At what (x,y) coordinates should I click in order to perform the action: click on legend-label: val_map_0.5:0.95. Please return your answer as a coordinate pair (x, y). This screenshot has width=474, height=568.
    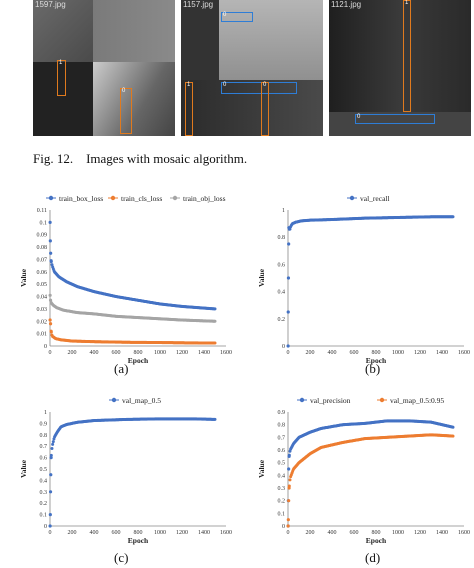
    Looking at the image, I should click on (417, 400).